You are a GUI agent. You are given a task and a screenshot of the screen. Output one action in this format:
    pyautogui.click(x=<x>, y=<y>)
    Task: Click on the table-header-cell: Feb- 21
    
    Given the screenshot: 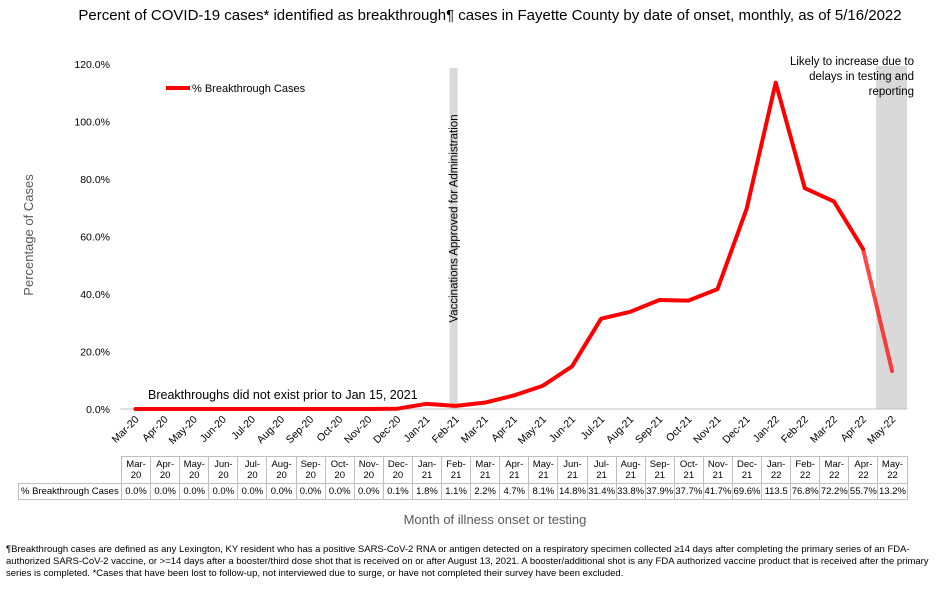 What is the action you would take?
    pyautogui.click(x=456, y=470)
    